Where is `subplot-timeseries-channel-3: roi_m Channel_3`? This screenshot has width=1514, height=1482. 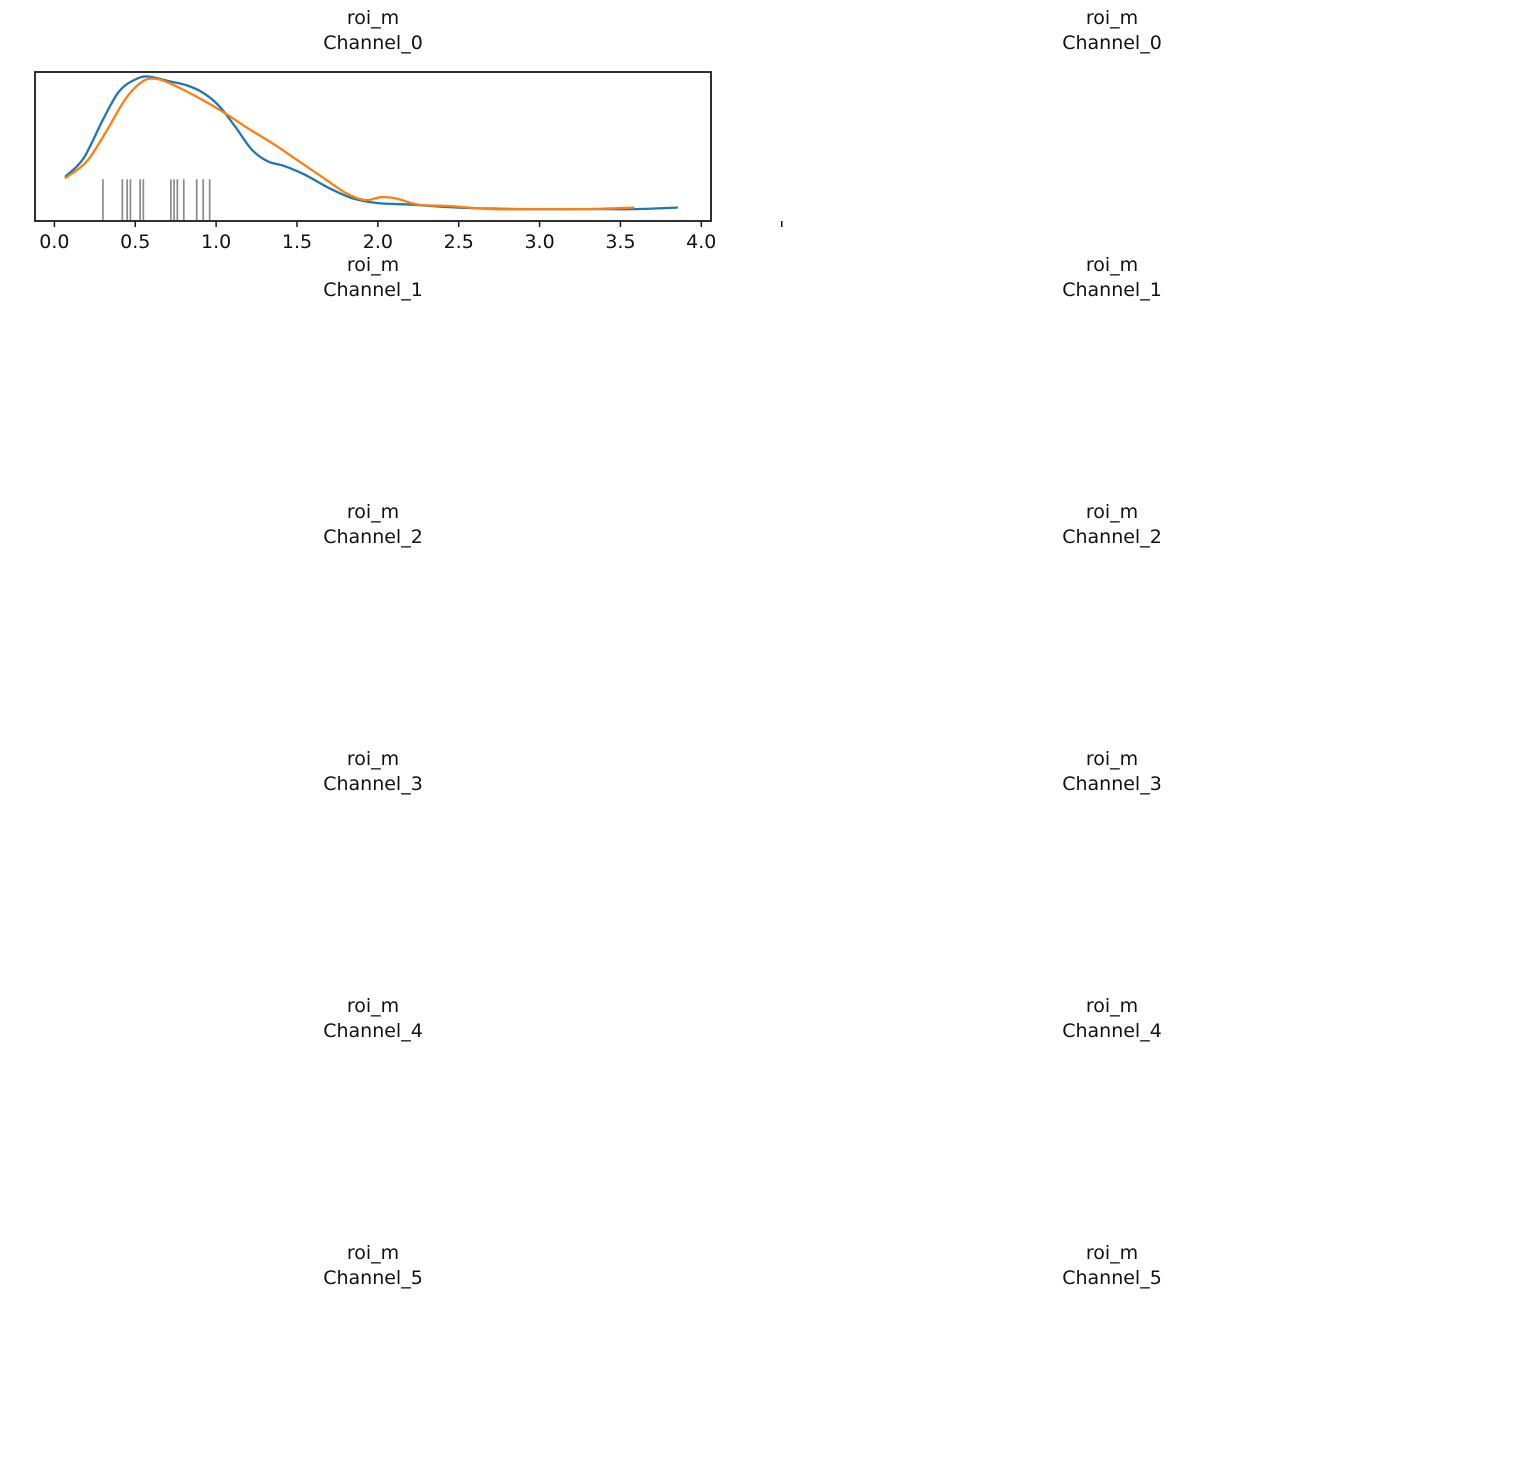
subplot-timeseries-channel-3: roi_m Channel_3 is located at coordinates (1135, 864).